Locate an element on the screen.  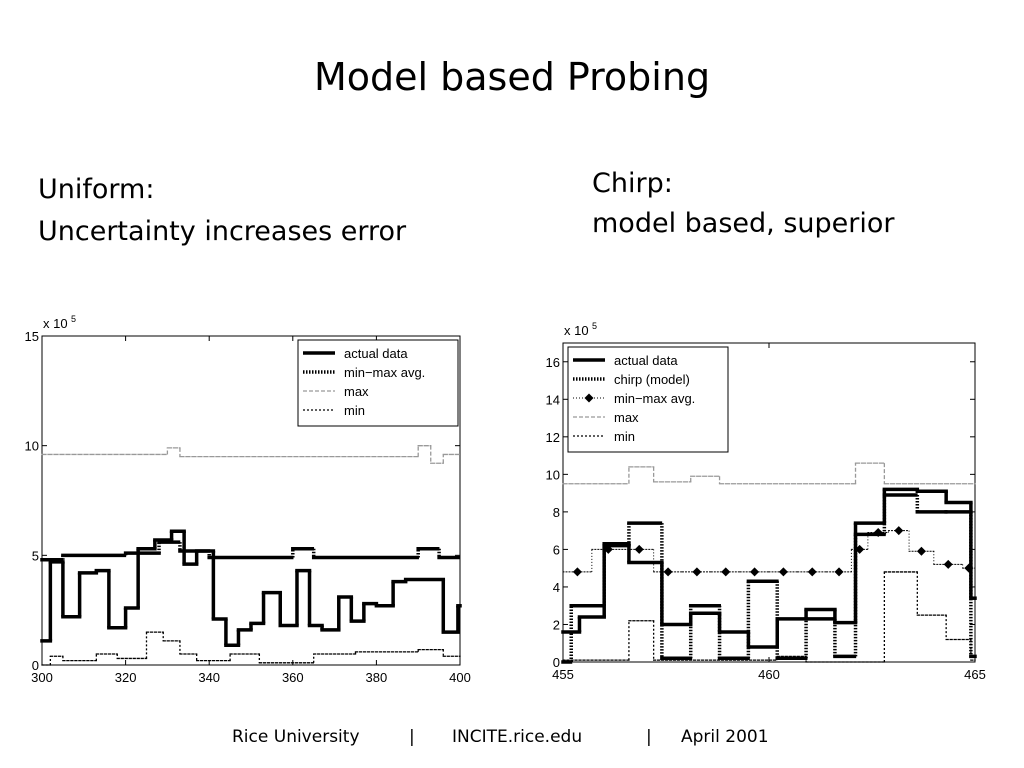
x-tick-label: 320 is located at coordinates (126, 677).